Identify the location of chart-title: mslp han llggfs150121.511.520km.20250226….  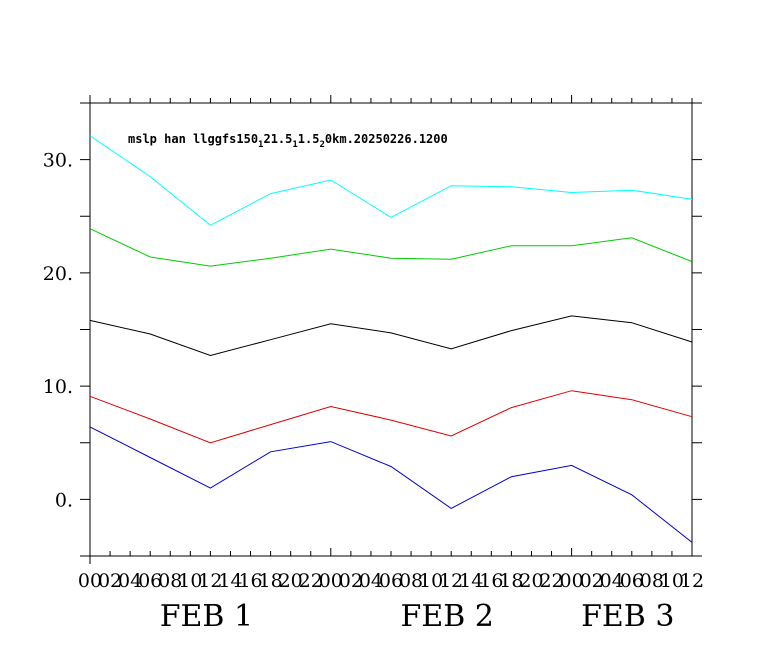
(288, 141).